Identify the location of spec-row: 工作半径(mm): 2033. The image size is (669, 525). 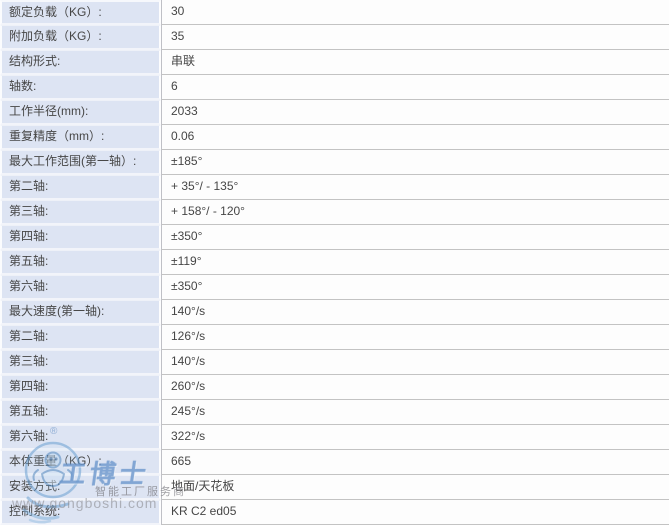
(334, 112).